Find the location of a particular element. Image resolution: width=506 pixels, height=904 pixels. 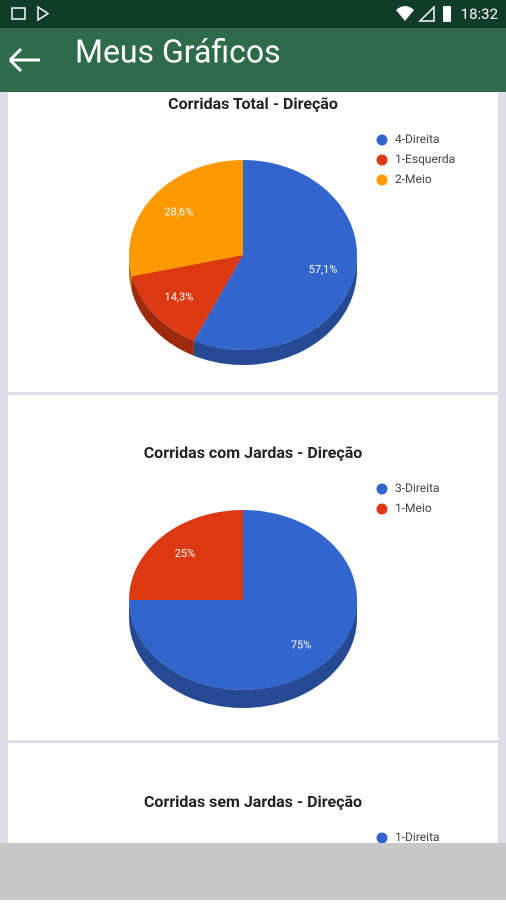

data-label: 14,3% is located at coordinates (179, 297).